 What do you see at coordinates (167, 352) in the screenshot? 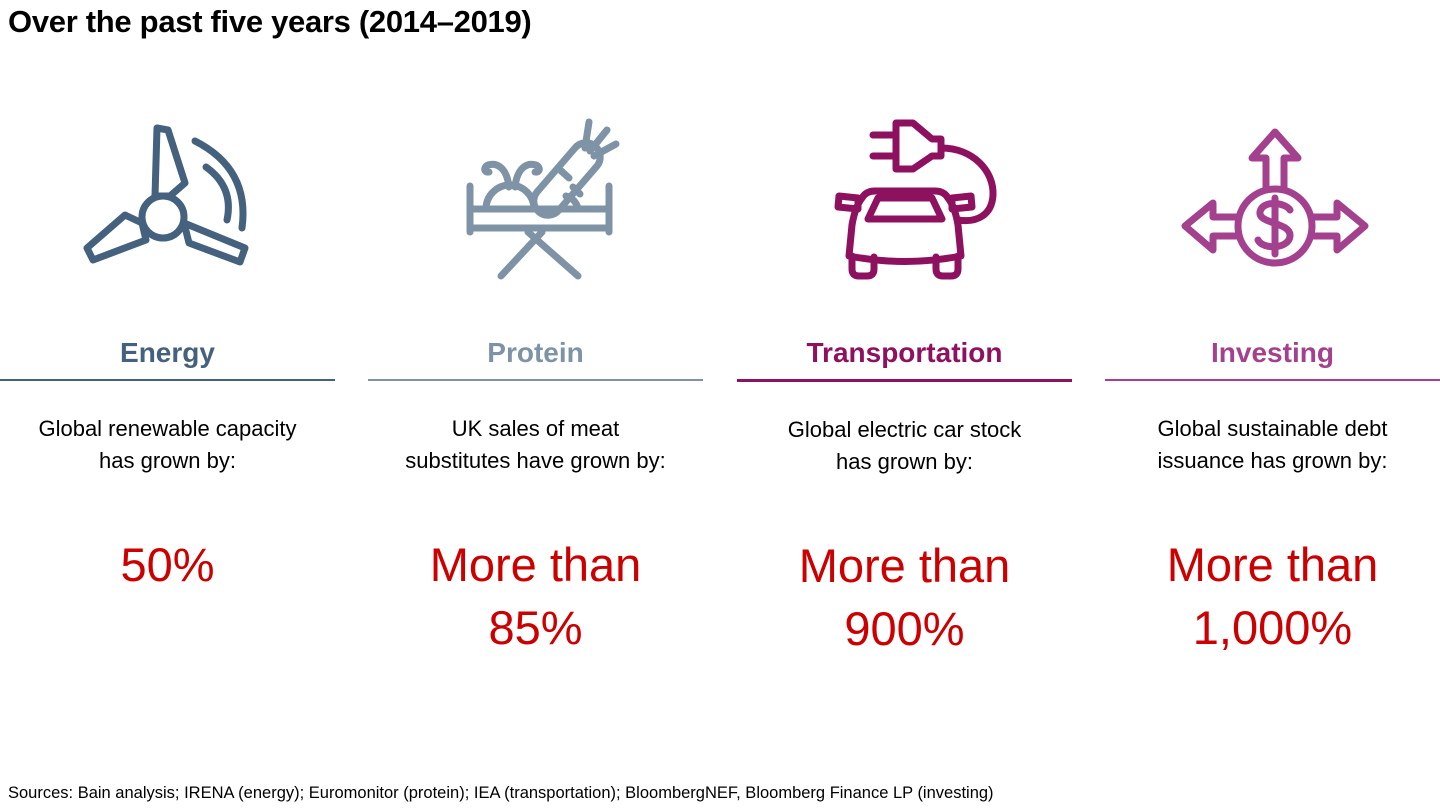
I see `category-label-energy: Energy` at bounding box center [167, 352].